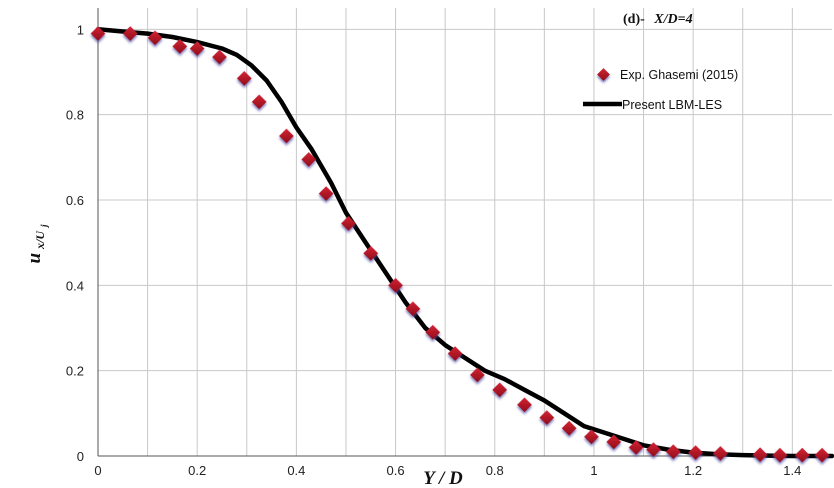 This screenshot has height=488, width=834. What do you see at coordinates (80, 29) in the screenshot?
I see `y-tick-label: 1` at bounding box center [80, 29].